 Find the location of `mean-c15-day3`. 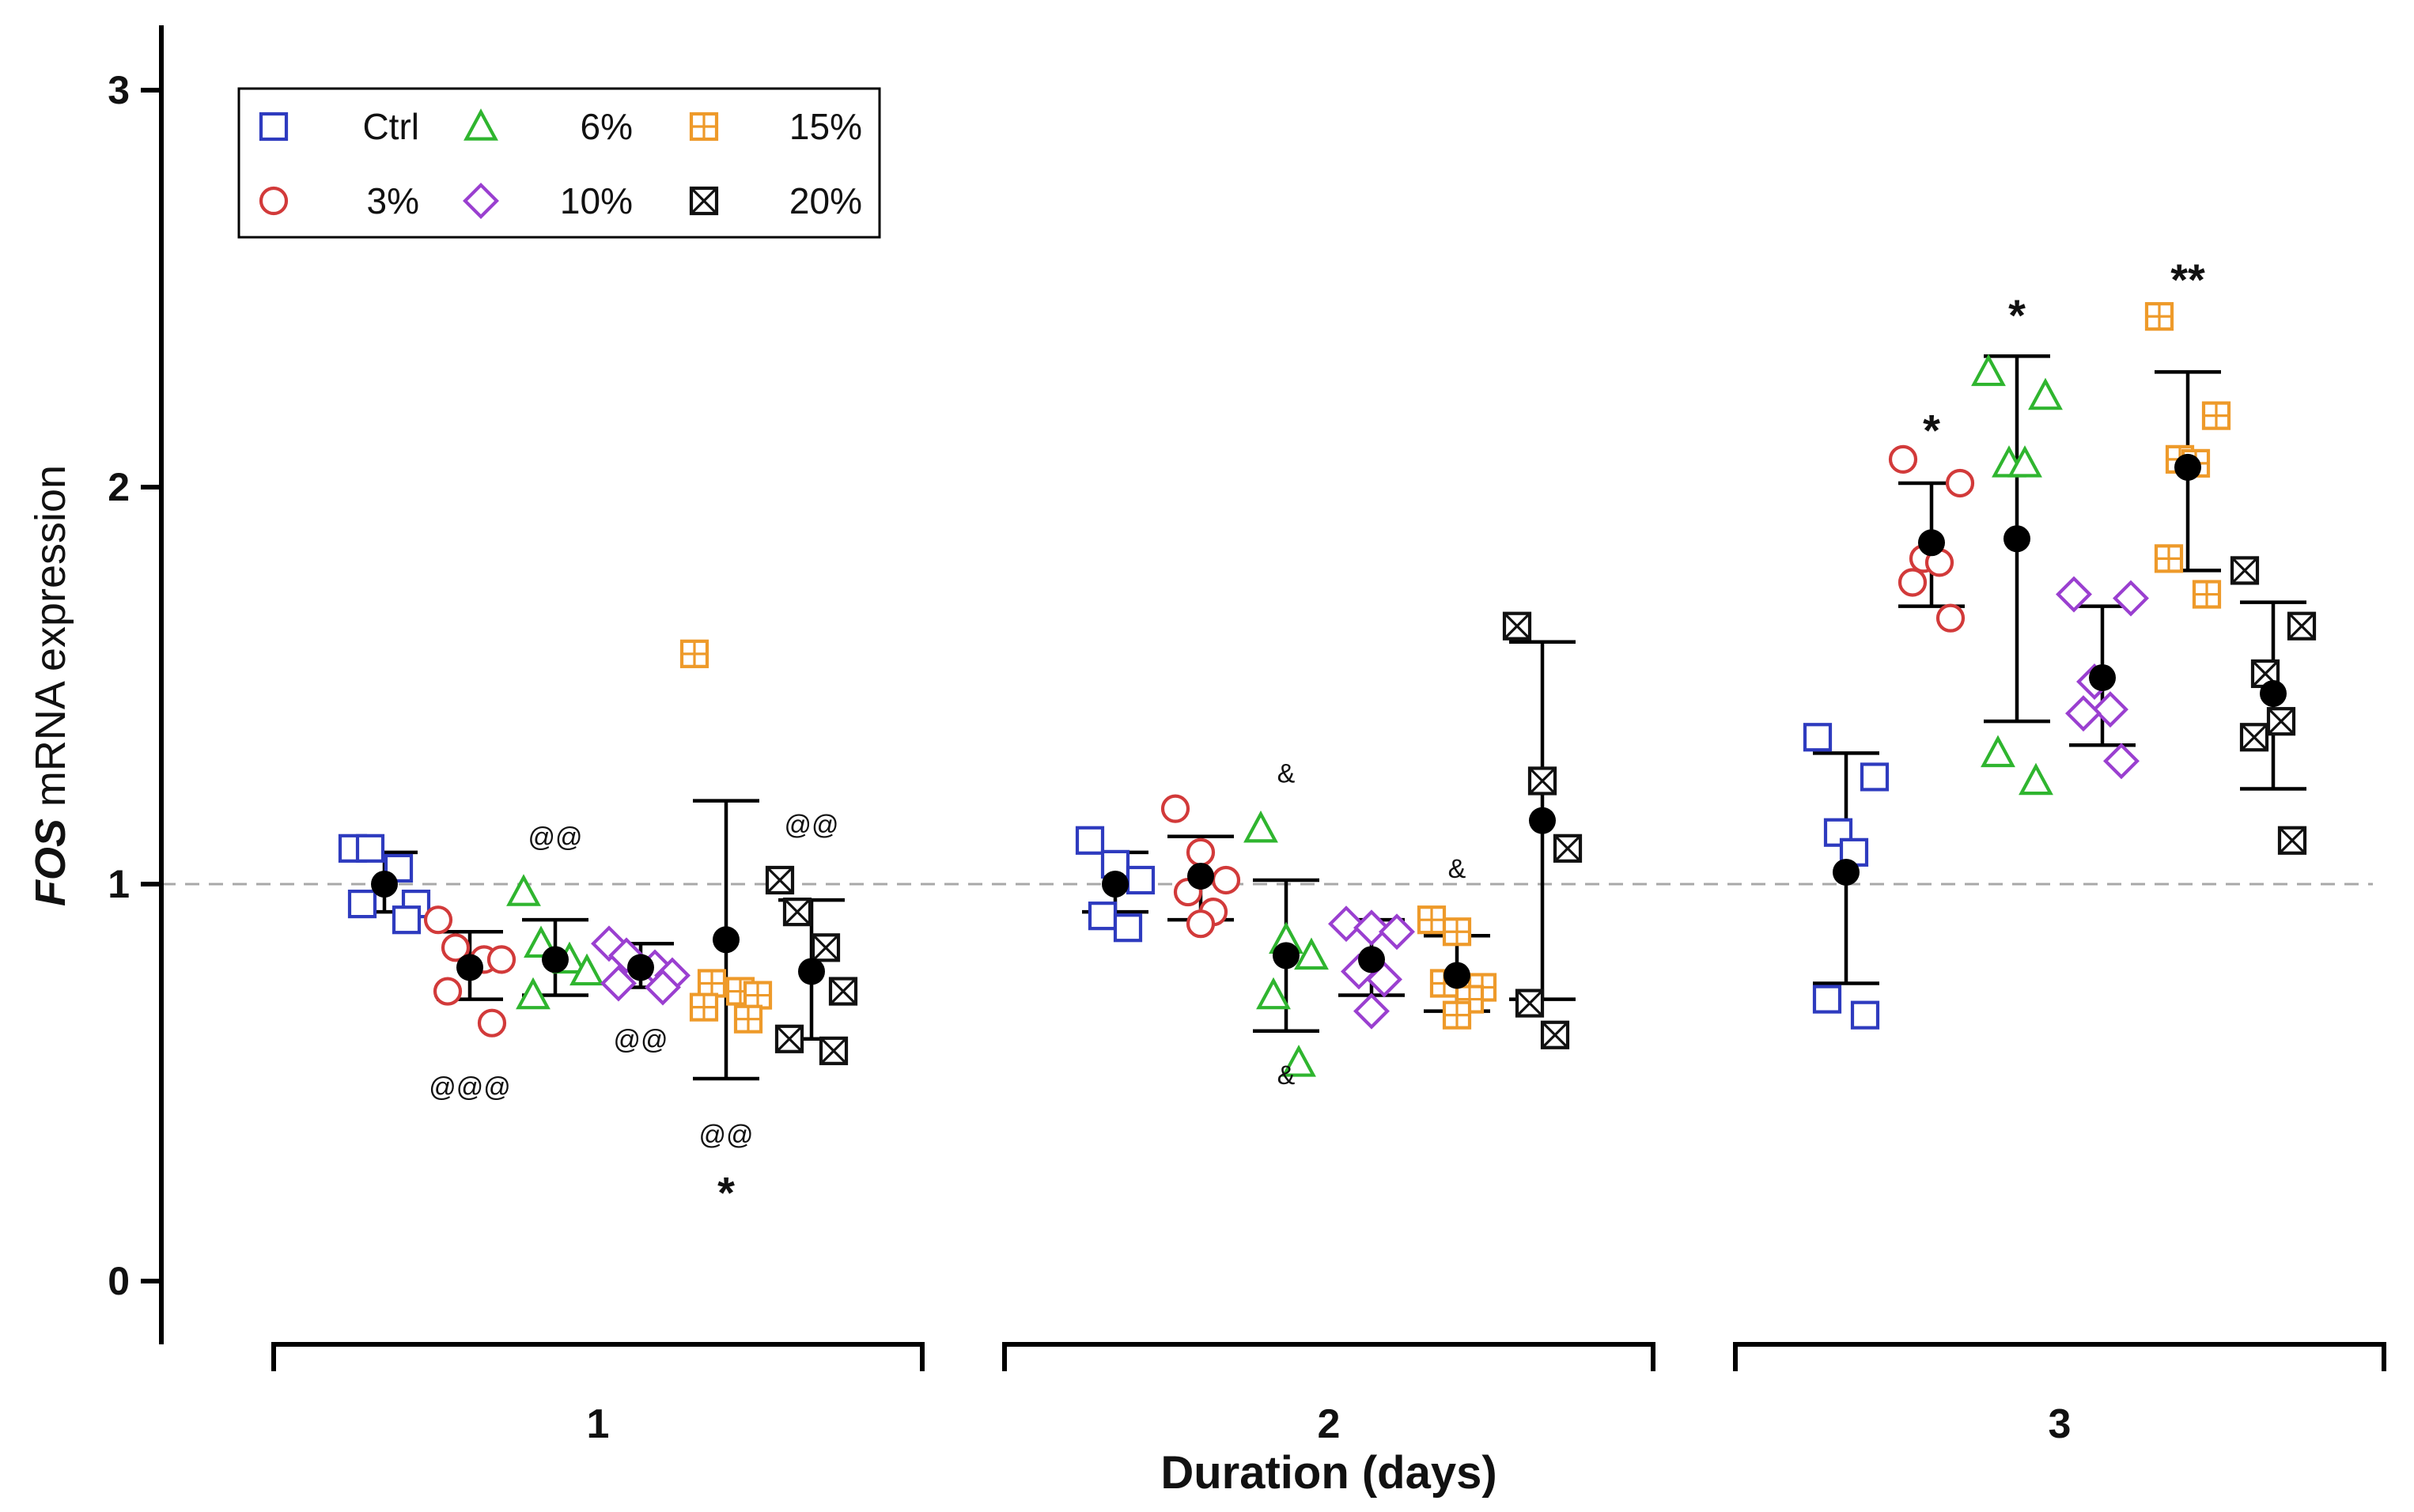

mean-c15-day3 is located at coordinates (2187, 467).